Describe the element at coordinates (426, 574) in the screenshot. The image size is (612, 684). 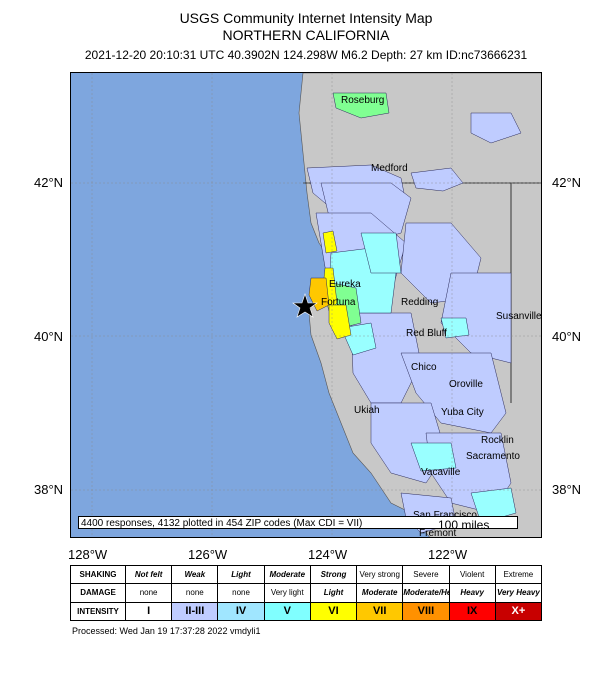
I see `legend-cell: Severe` at that location.